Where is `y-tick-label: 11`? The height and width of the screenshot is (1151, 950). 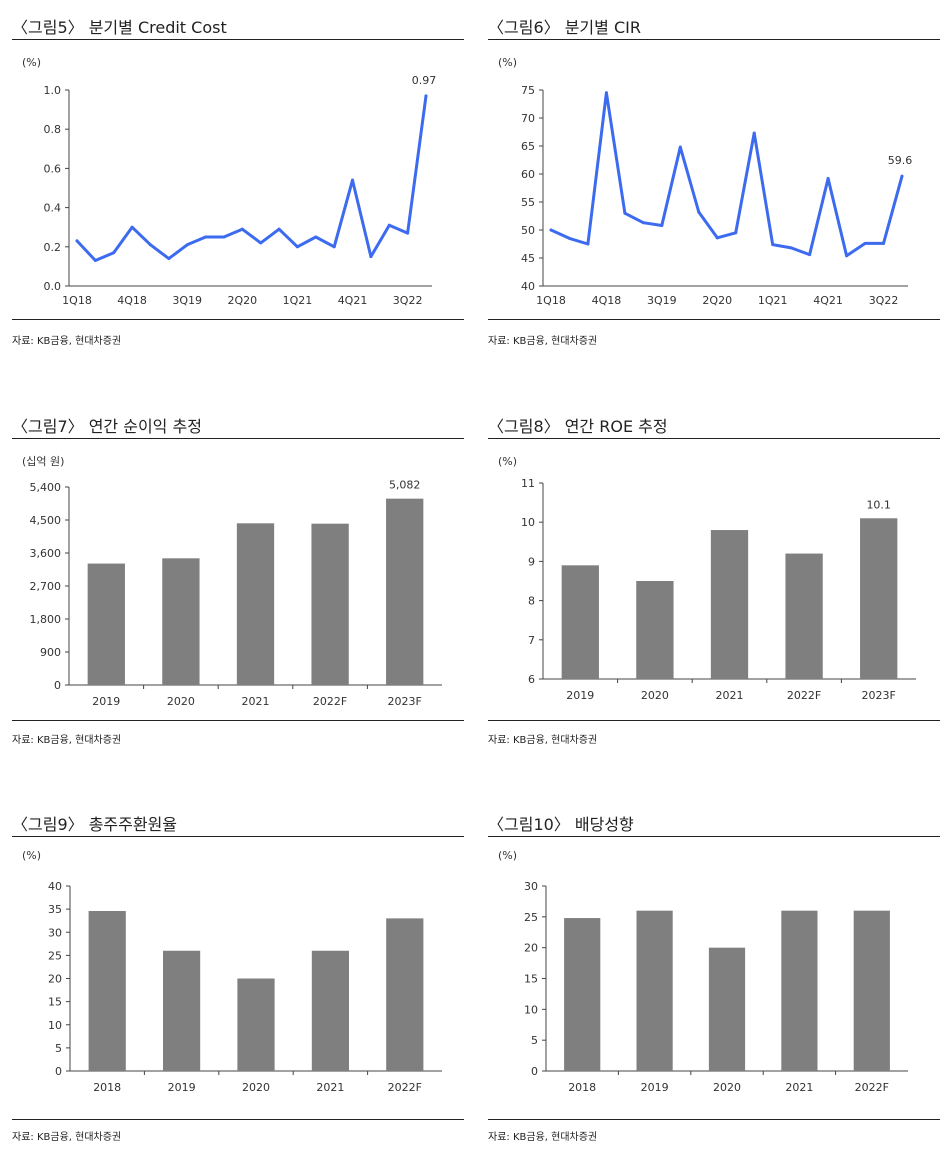
y-tick-label: 11 is located at coordinates (528, 483).